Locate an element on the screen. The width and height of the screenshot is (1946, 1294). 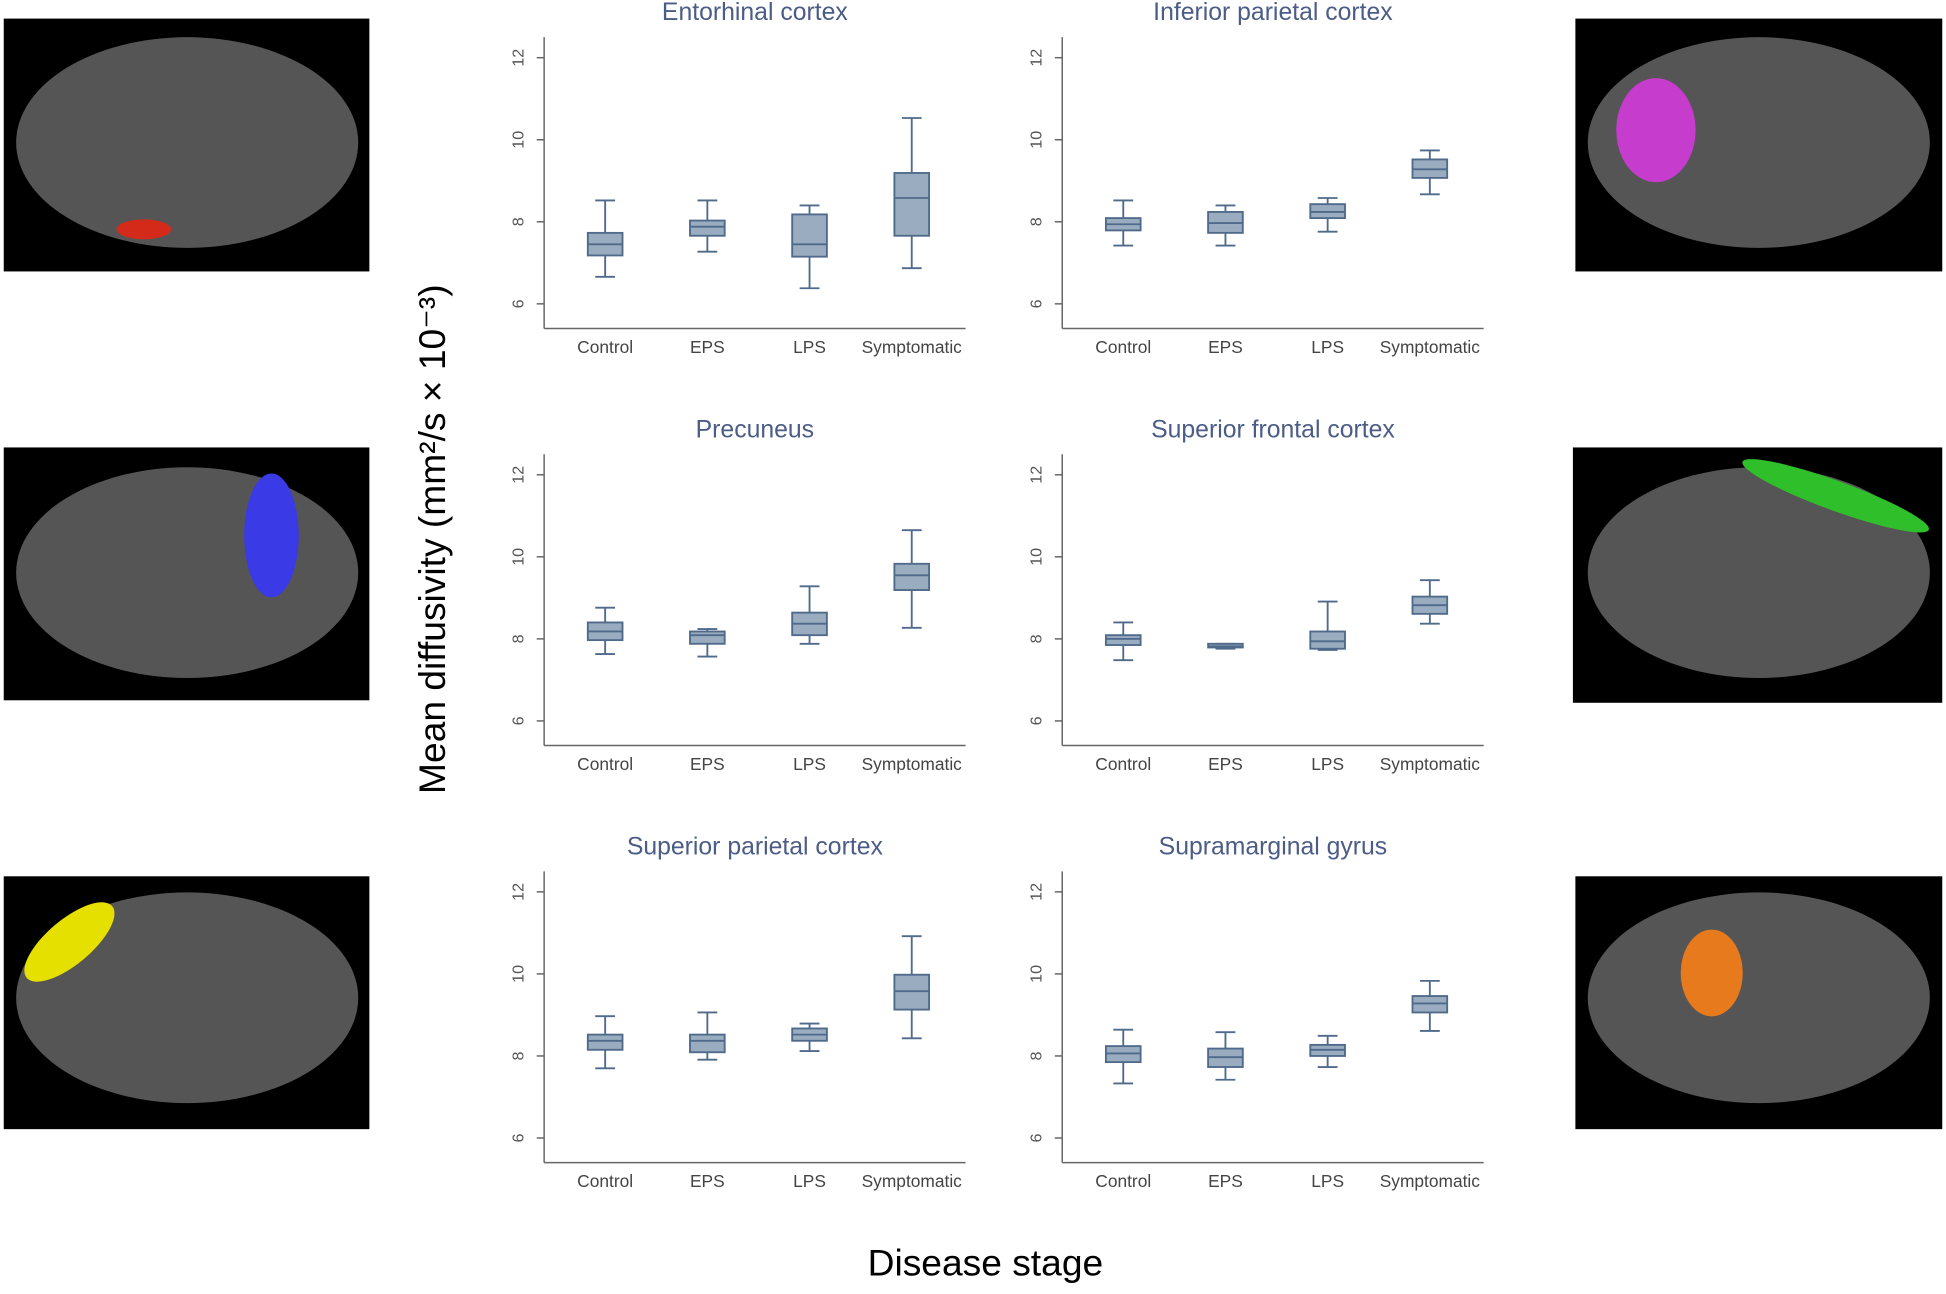
brain-entorhinal is located at coordinates (186, 145).